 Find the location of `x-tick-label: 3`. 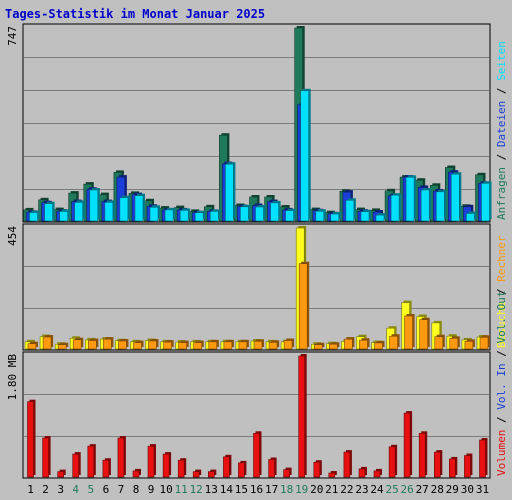

x-tick-label: 3 is located at coordinates (60, 489).